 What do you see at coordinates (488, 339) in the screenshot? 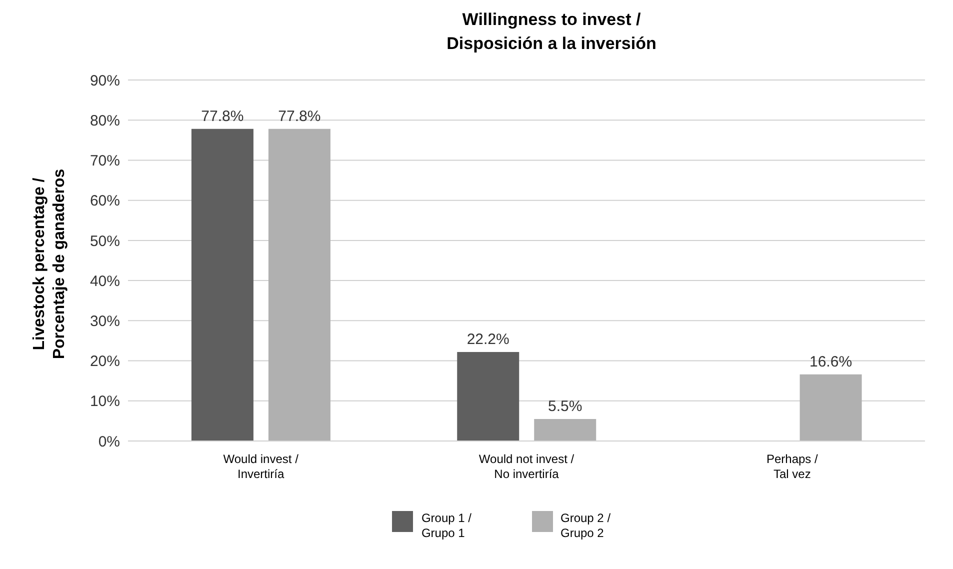
I see `data-label: 22.2%` at bounding box center [488, 339].